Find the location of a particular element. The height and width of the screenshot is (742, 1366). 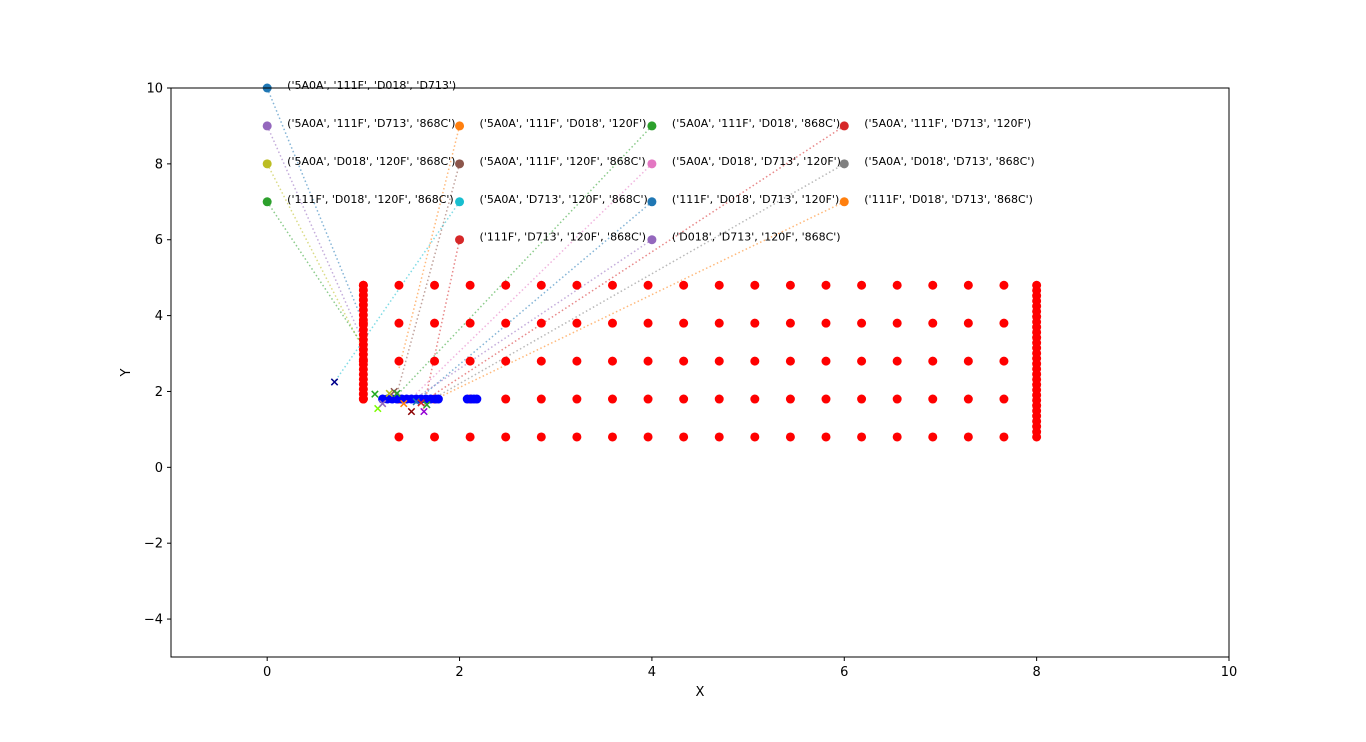

y-tick-label: −2 is located at coordinates (153, 544).